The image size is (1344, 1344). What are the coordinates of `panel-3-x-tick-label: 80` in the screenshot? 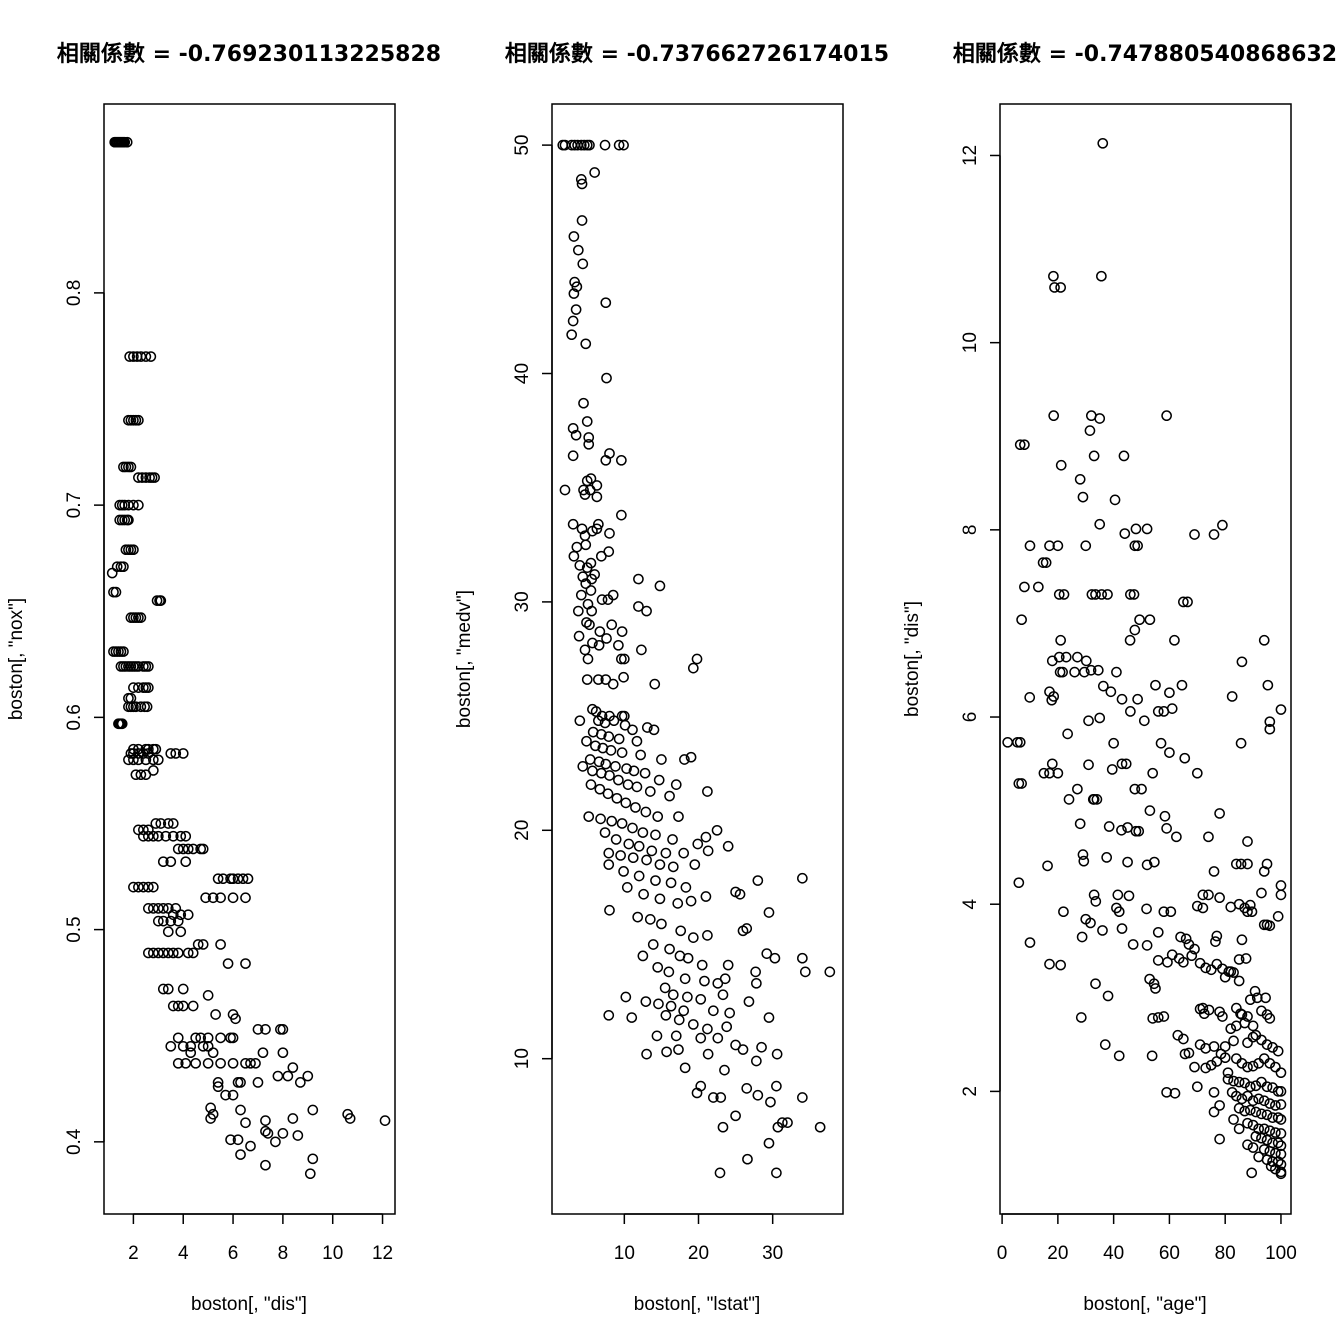 It's located at (1225, 1253).